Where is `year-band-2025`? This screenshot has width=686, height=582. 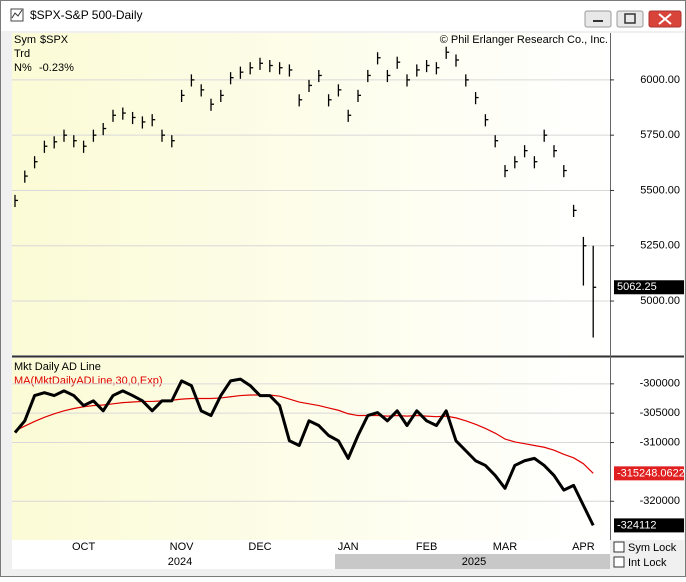
year-band-2025 is located at coordinates (472, 561).